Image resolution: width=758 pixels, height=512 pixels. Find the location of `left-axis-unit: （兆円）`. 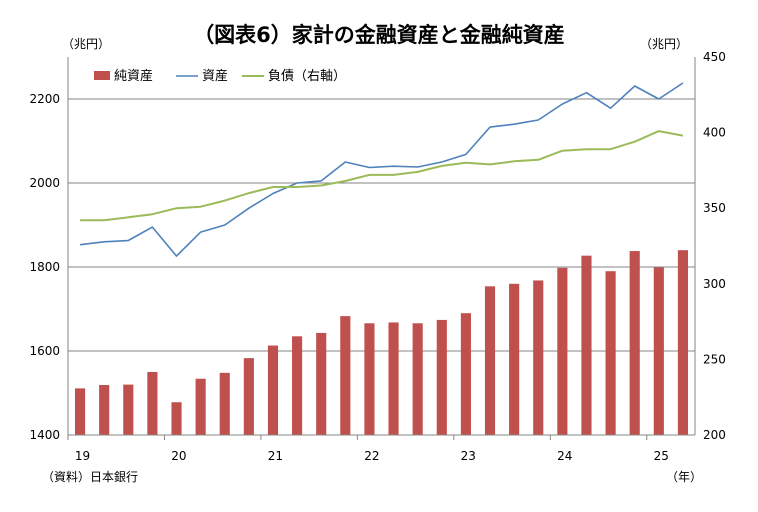

left-axis-unit: （兆円） is located at coordinates (86, 44).